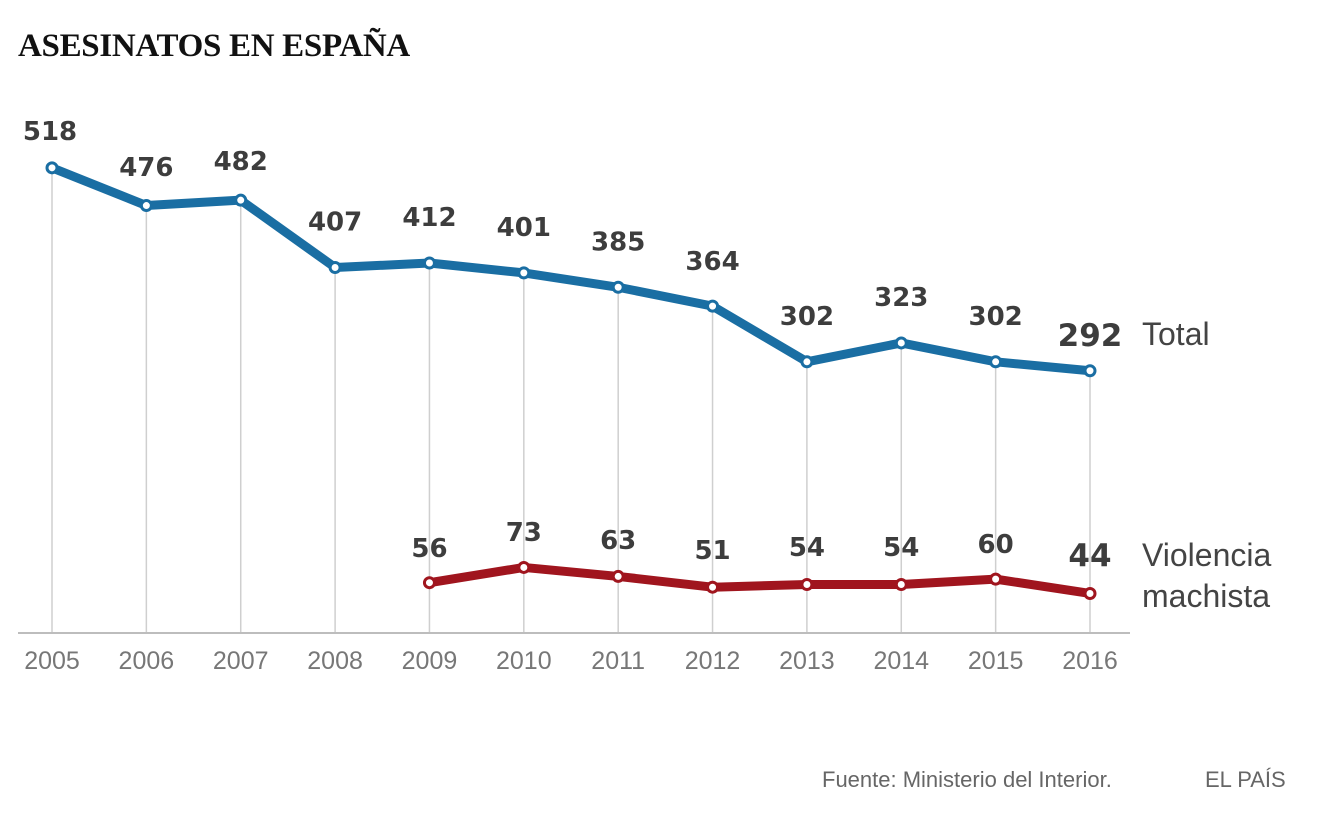 This screenshot has width=1342, height=828. I want to click on brand-credit: EL PAÍS, so click(1245, 779).